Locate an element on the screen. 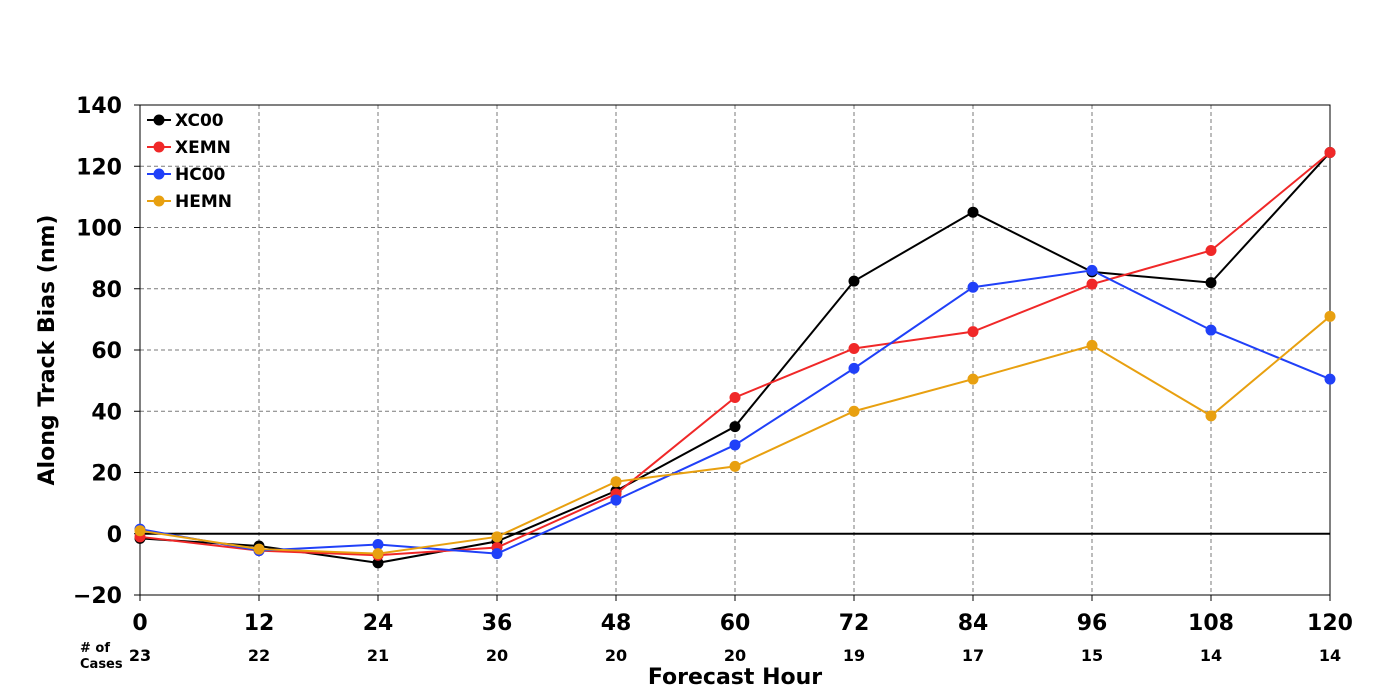  case-count: 22 is located at coordinates (259, 655).